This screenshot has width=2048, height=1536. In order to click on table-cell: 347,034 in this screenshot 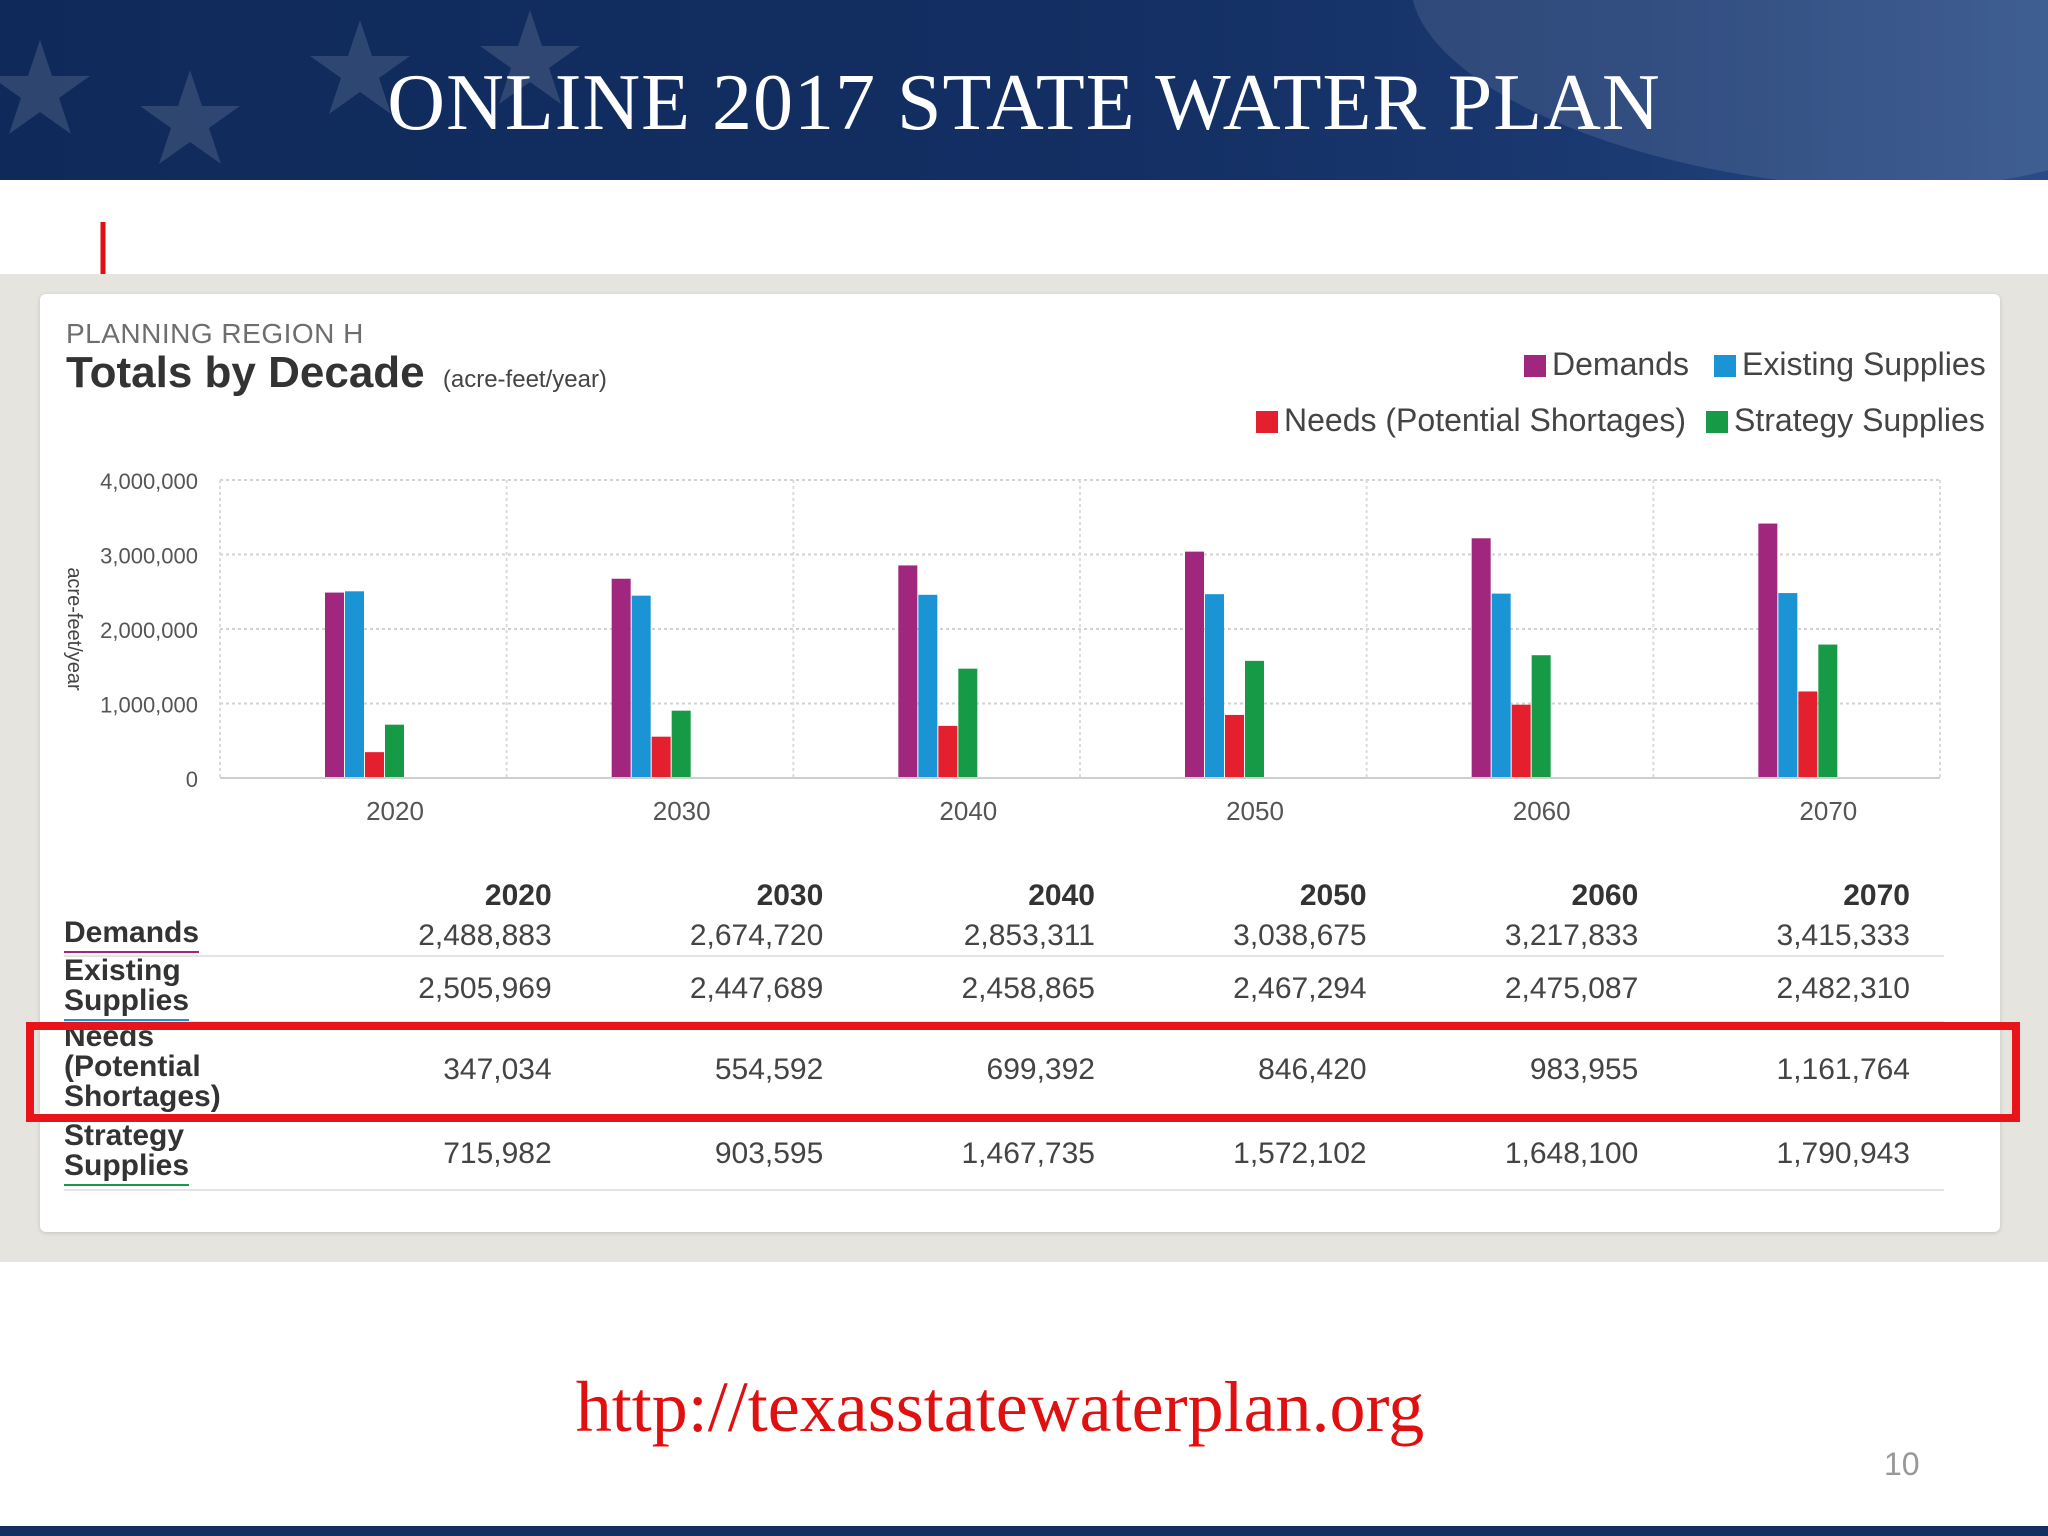, I will do `click(450, 1070)`.